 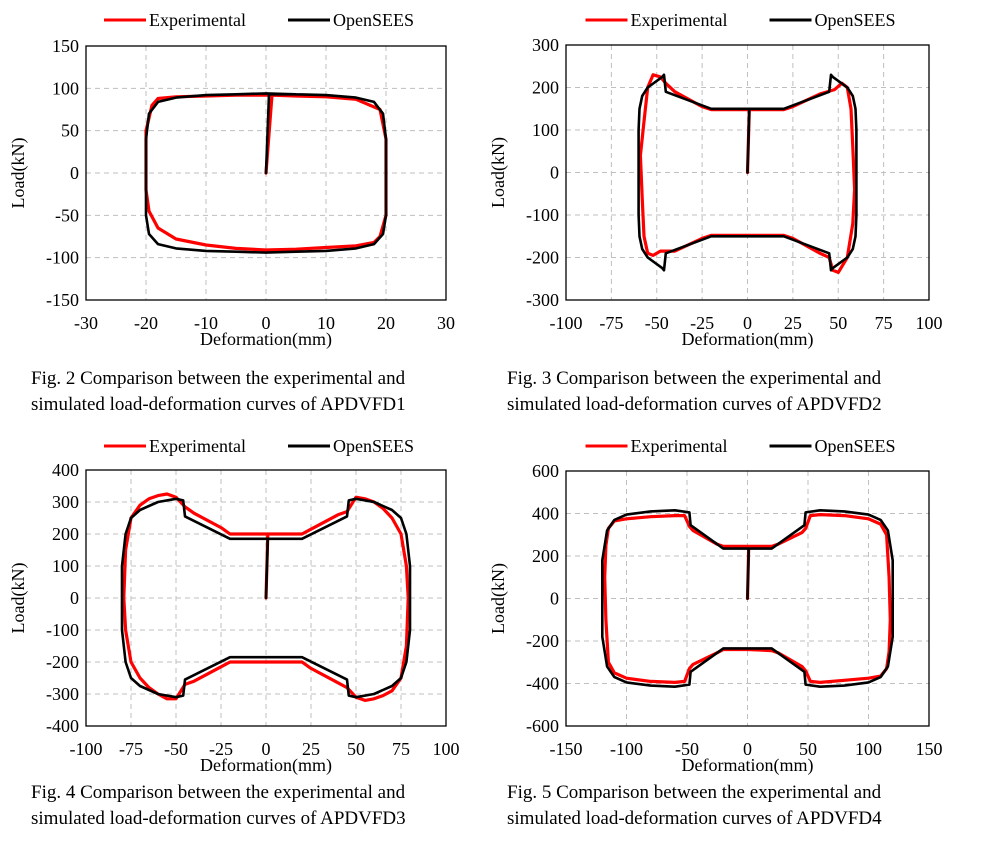 What do you see at coordinates (67, 215) in the screenshot?
I see `y-tick-label: -50` at bounding box center [67, 215].